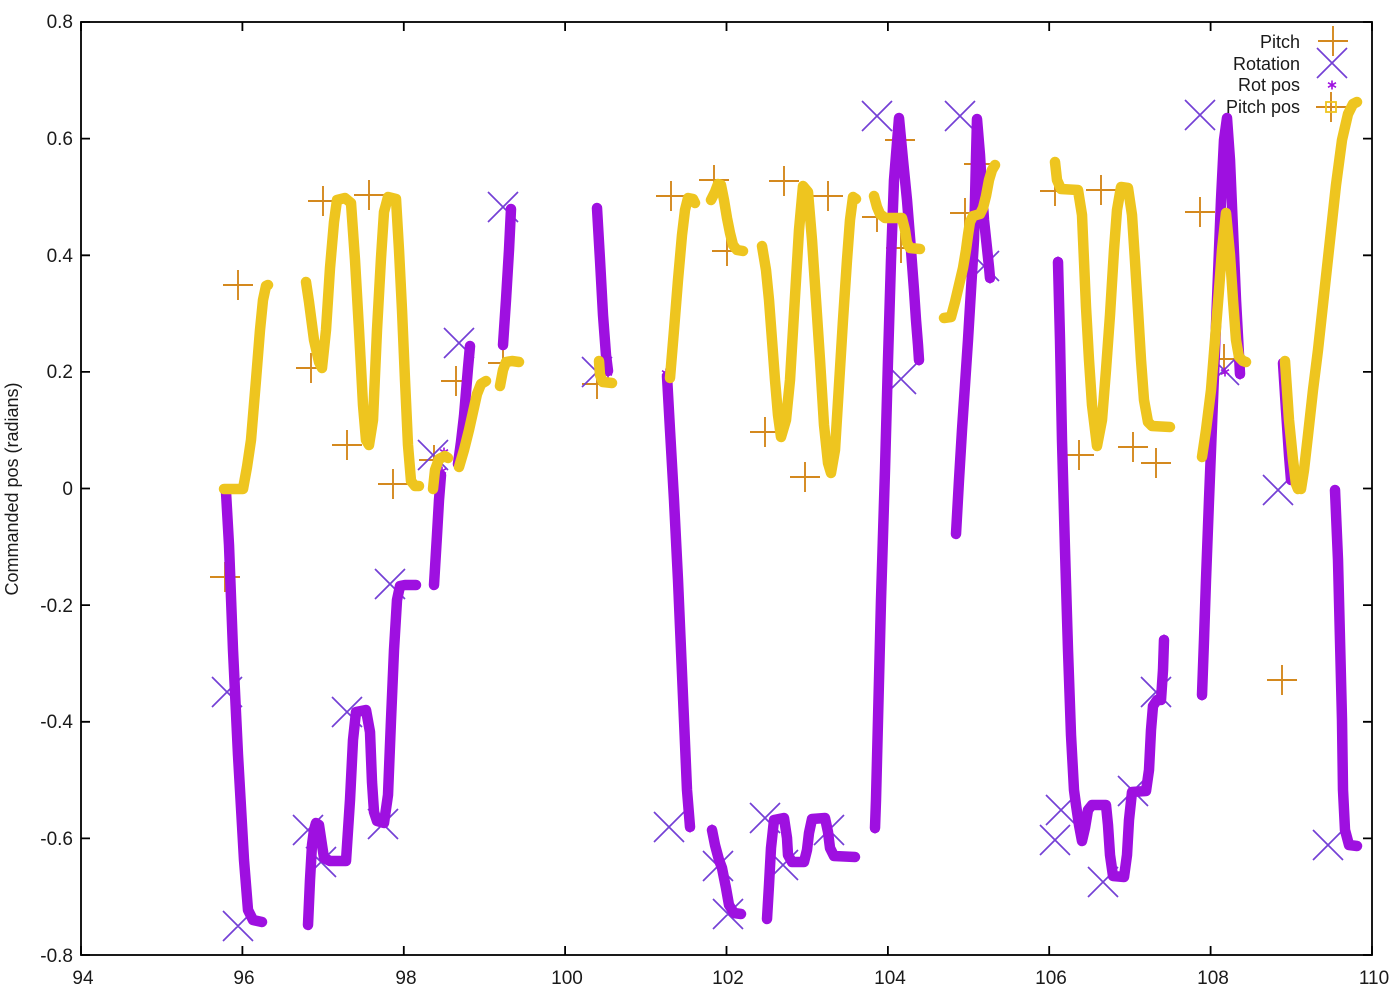  What do you see at coordinates (1269, 85) in the screenshot?
I see `svg-text: Rot pos` at bounding box center [1269, 85].